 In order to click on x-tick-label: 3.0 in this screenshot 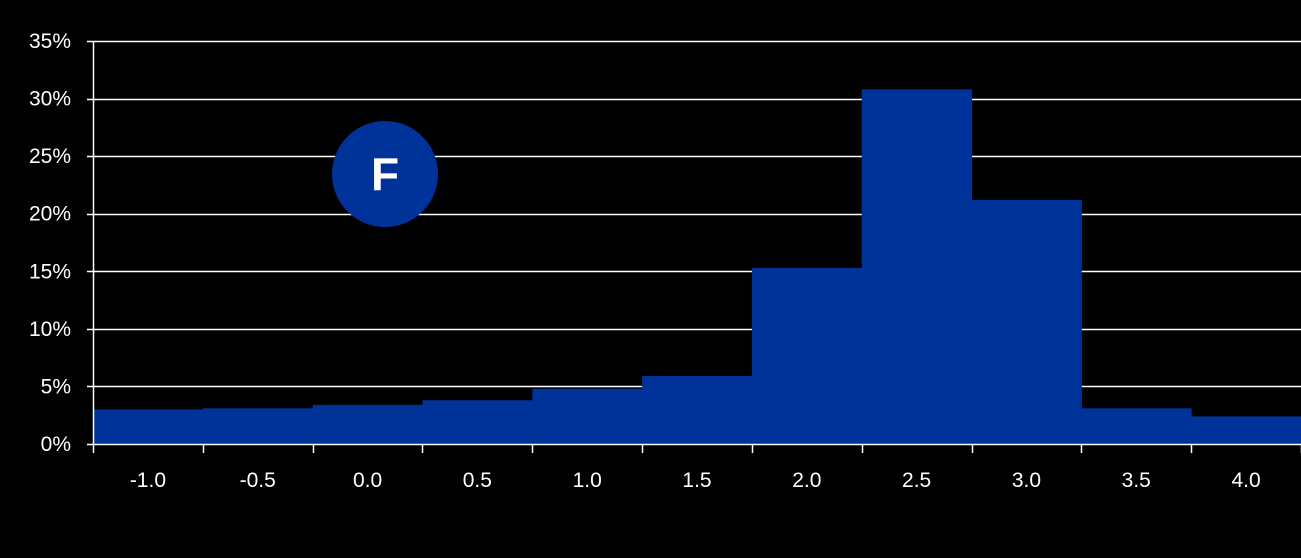, I will do `click(1026, 480)`.